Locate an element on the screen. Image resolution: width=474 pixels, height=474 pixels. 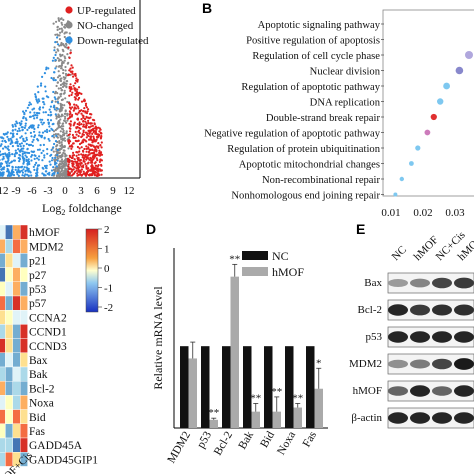
enrichment-term-label: DNA replication is located at coordinates (345, 103).